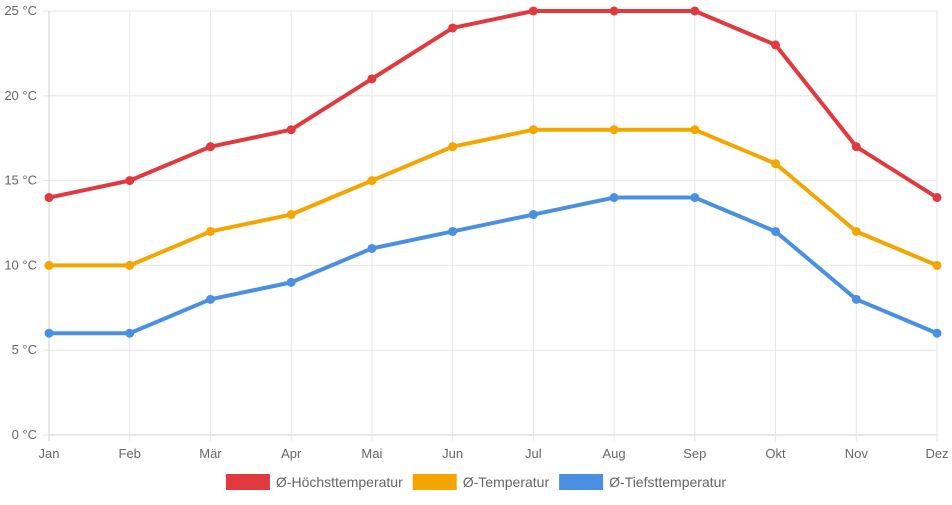 The image size is (952, 505). What do you see at coordinates (506, 482) in the screenshot?
I see `legend-label: Ø-Temperatur` at bounding box center [506, 482].